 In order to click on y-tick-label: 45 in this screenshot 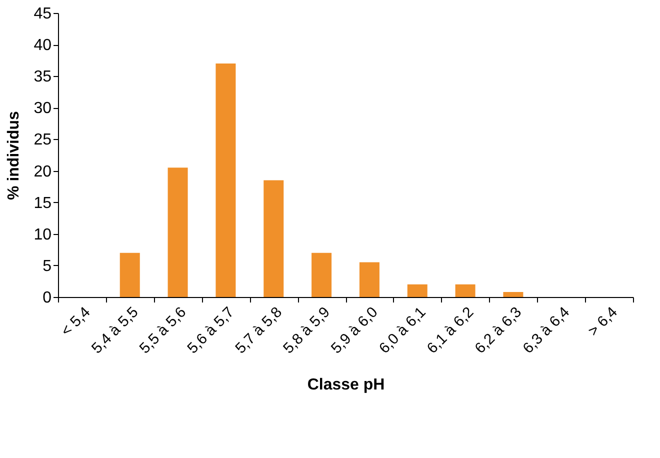, I will do `click(43, 14)`.